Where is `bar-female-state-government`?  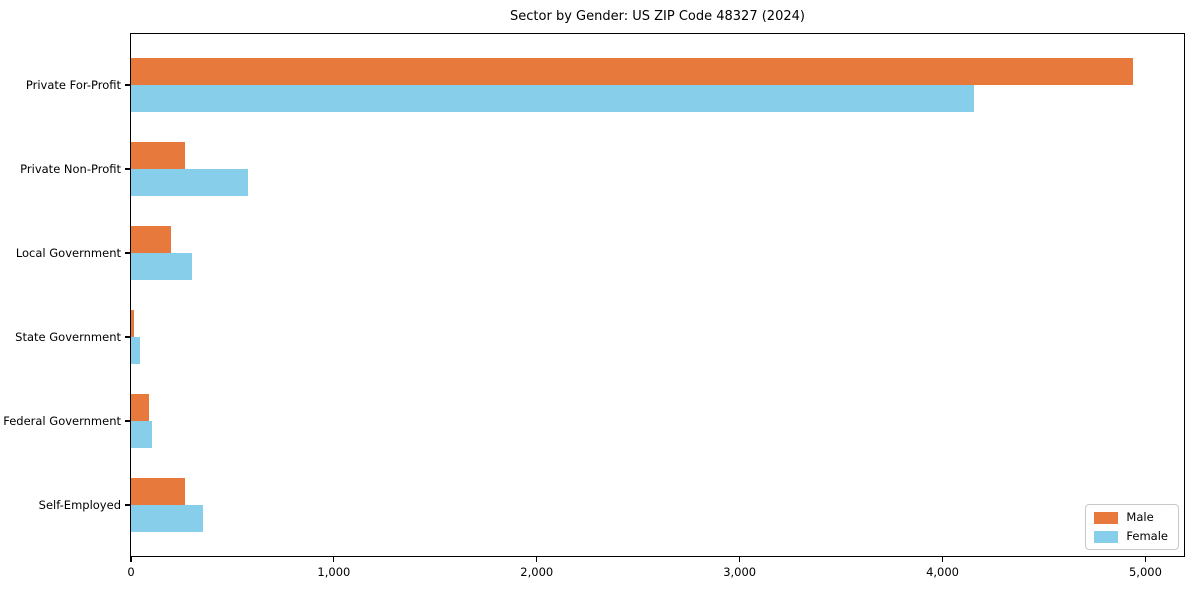 bar-female-state-government is located at coordinates (135, 350).